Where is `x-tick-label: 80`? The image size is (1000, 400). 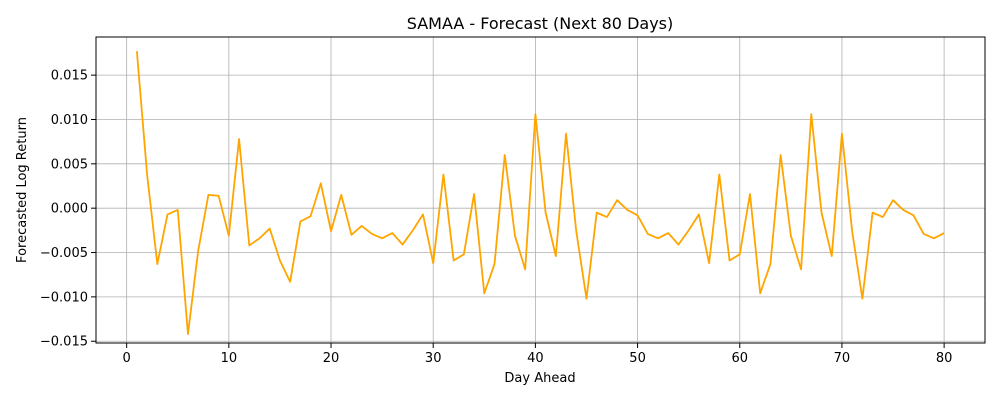
x-tick-label: 80 is located at coordinates (944, 358).